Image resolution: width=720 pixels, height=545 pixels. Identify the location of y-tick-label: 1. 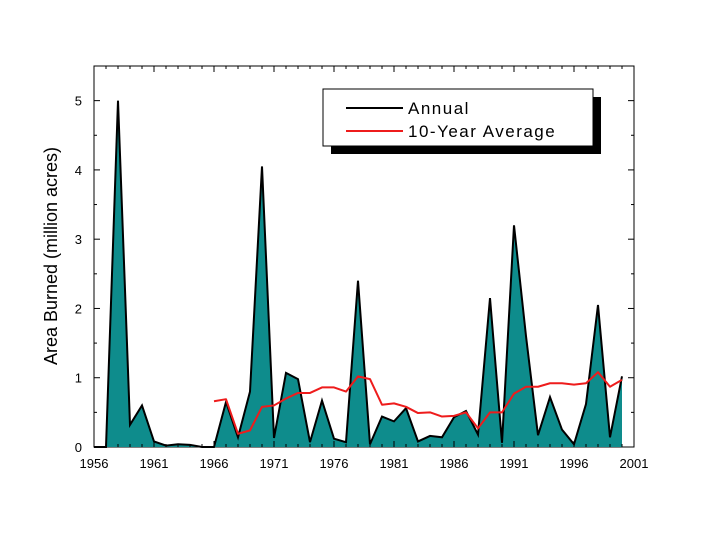
(78, 378).